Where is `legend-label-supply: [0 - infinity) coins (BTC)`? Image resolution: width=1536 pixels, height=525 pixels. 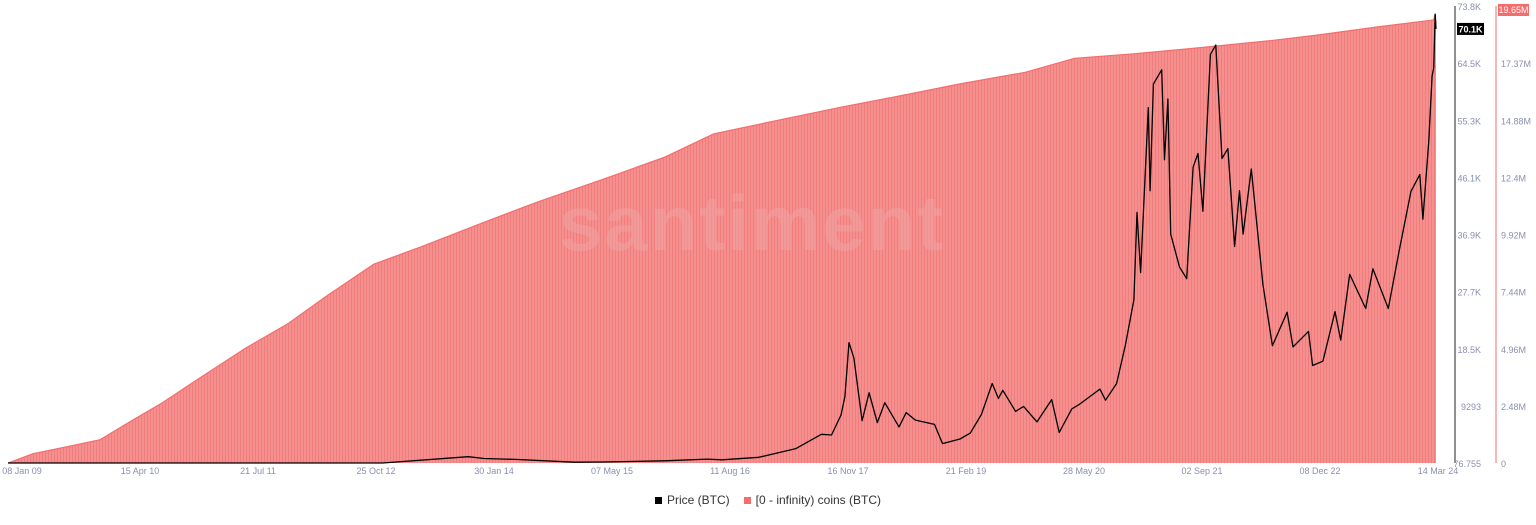 legend-label-supply: [0 - infinity) coins (BTC) is located at coordinates (818, 500).